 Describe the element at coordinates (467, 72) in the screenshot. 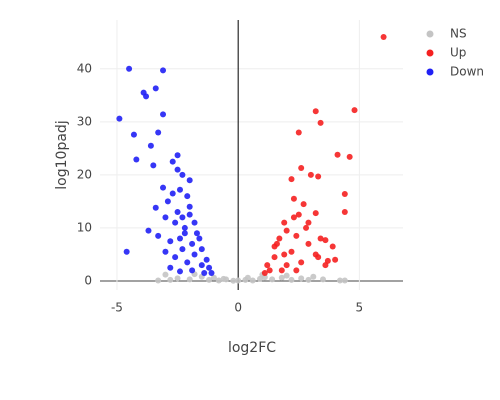

I see `legend-label: Down` at that location.